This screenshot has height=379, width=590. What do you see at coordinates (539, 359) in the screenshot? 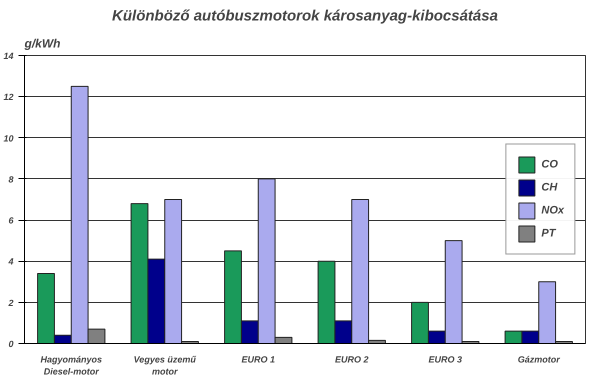
I see `x-tick-label: Gázmotor` at bounding box center [539, 359].